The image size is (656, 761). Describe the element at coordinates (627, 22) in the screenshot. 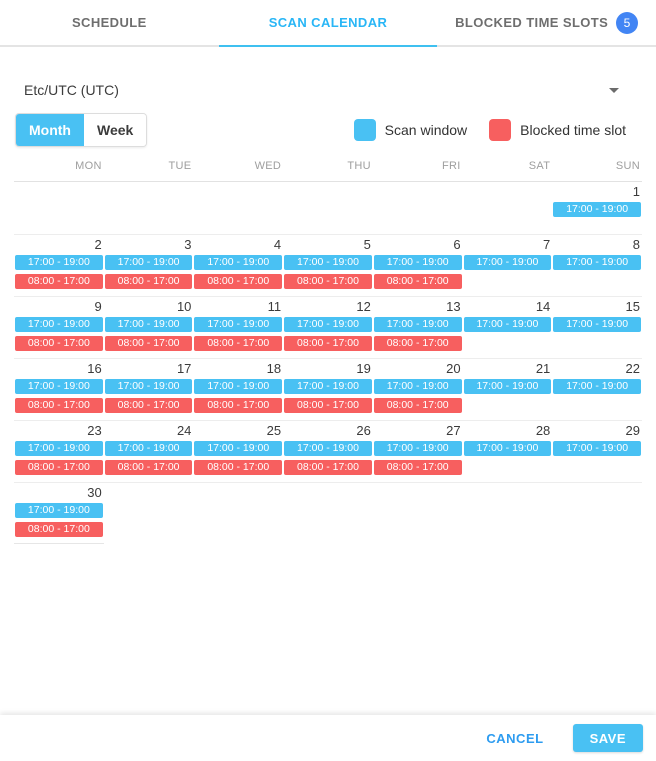

I see `blocked-count-badge: 5` at that location.